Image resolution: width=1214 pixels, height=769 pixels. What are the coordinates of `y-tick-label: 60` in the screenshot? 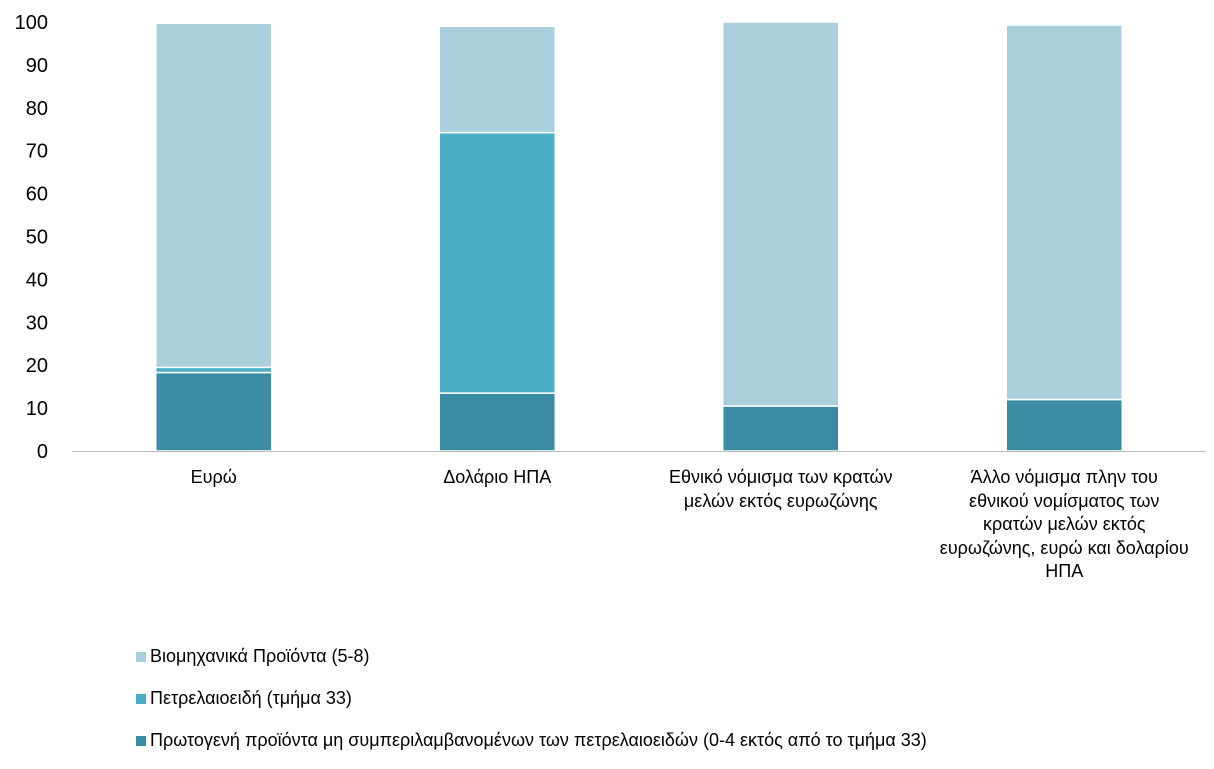 It's located at (37, 195).